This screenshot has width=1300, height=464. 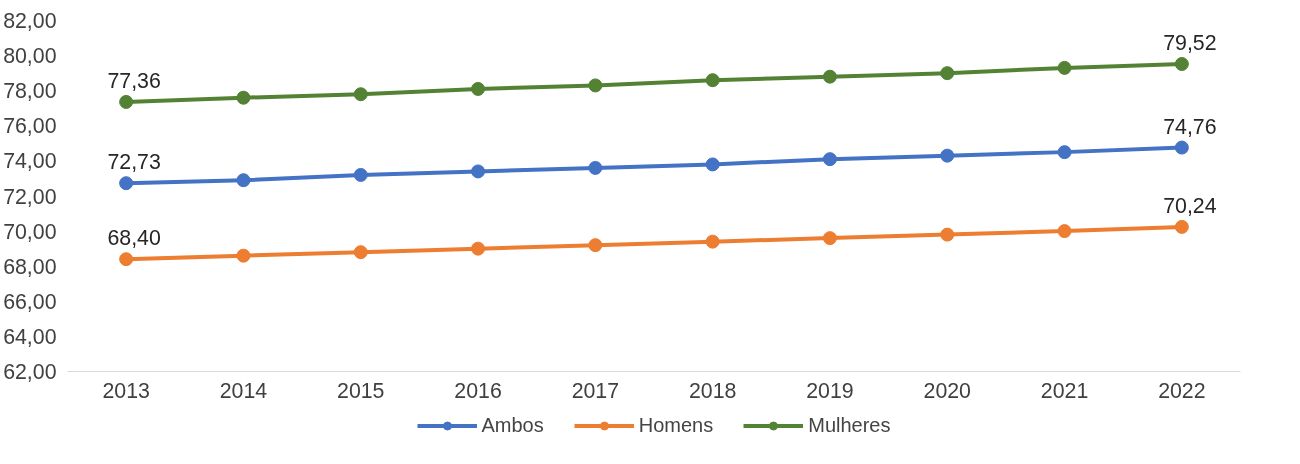 What do you see at coordinates (30, 21) in the screenshot?
I see `y-tick-label: 82,00` at bounding box center [30, 21].